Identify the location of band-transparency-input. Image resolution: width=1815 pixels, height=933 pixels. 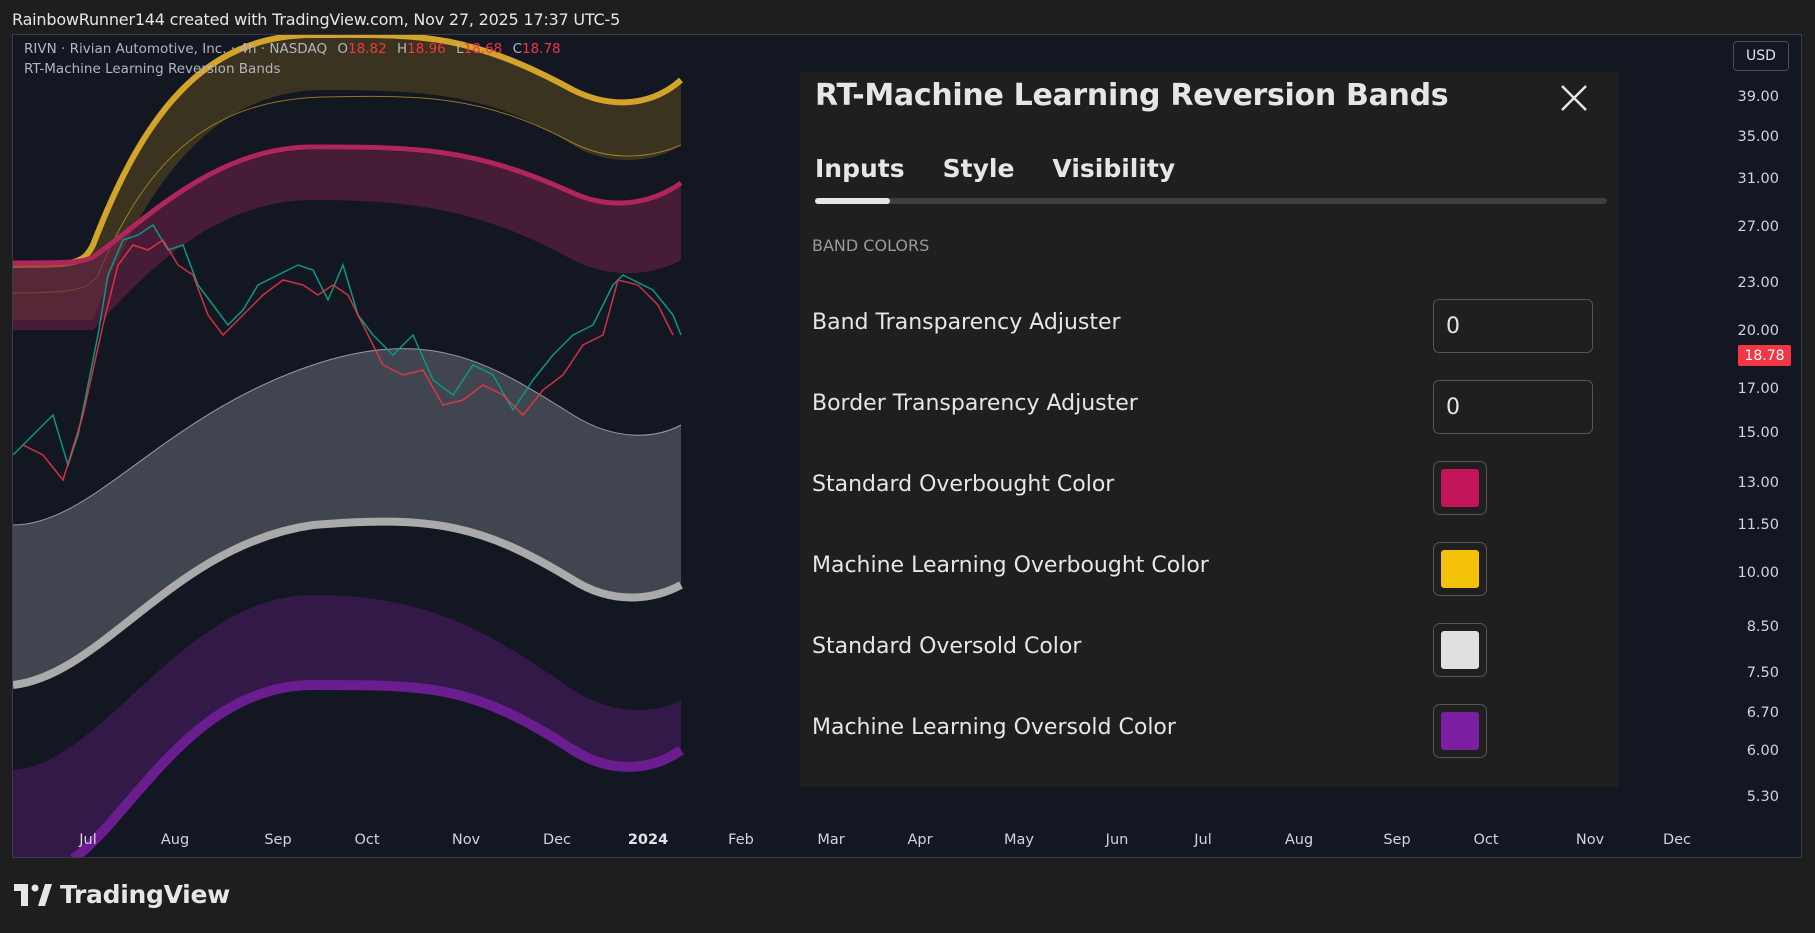
(1513, 326).